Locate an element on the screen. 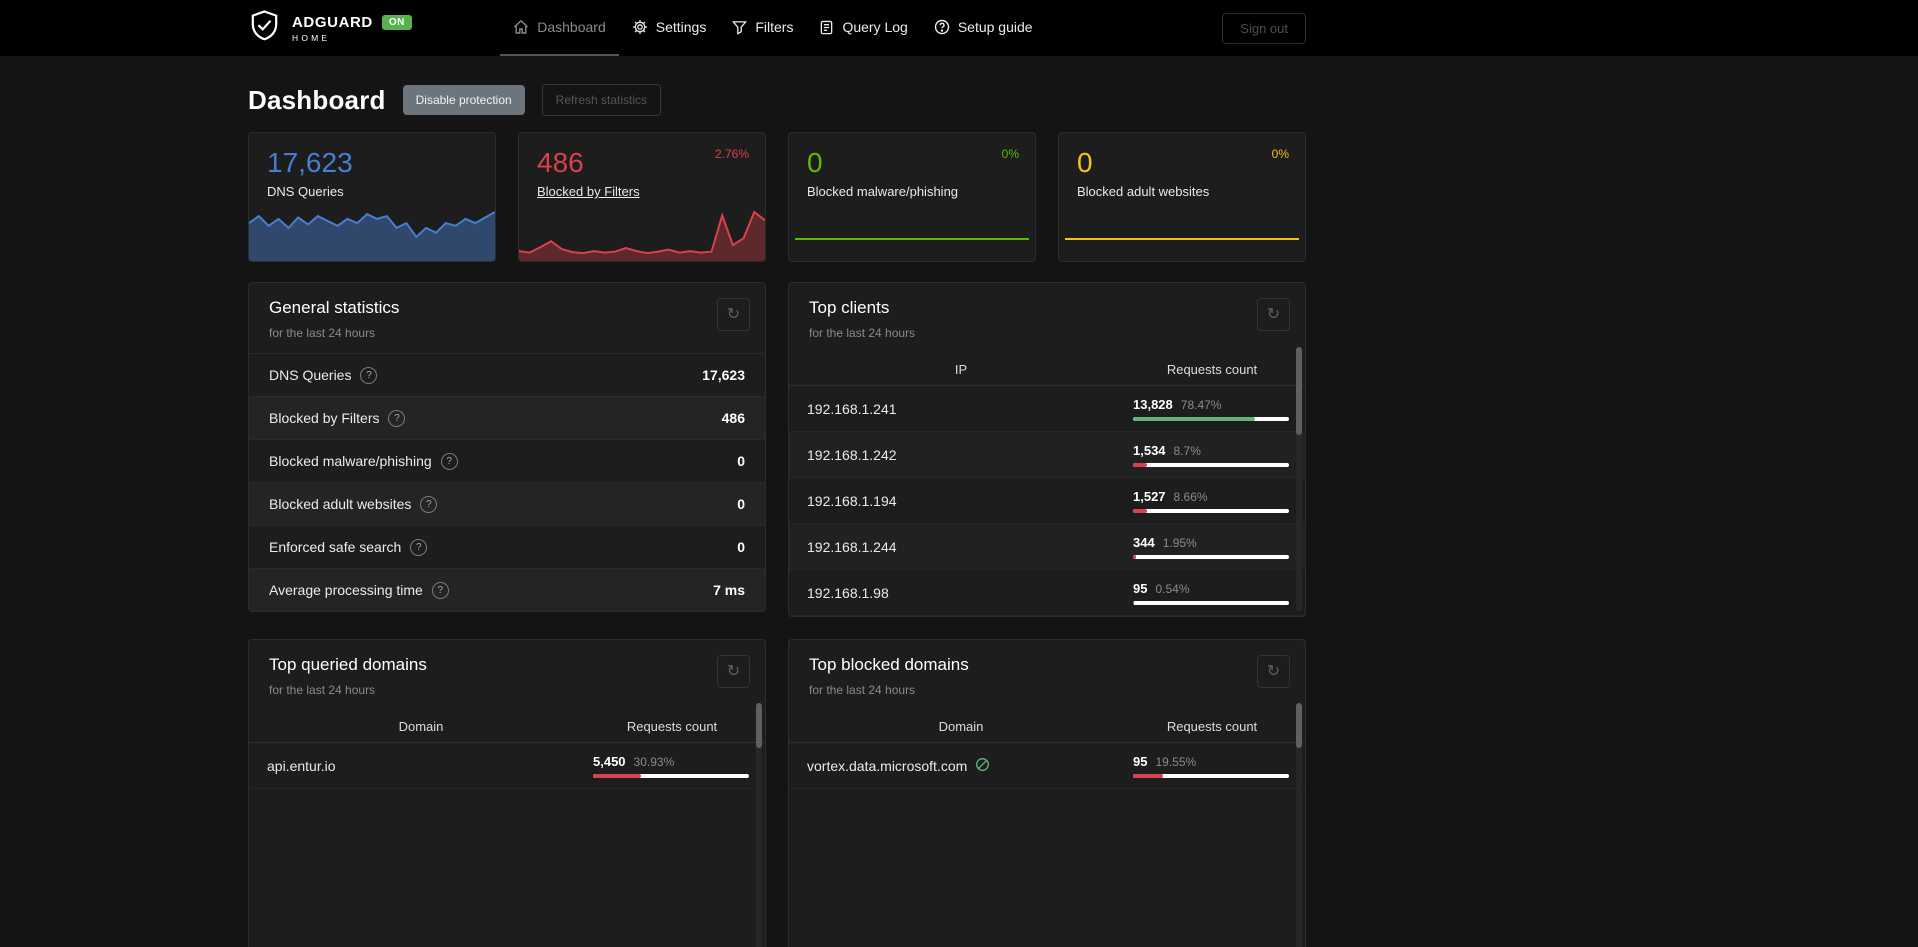 Image resolution: width=1918 pixels, height=947 pixels. shield-check-logo-icon is located at coordinates (264, 28).